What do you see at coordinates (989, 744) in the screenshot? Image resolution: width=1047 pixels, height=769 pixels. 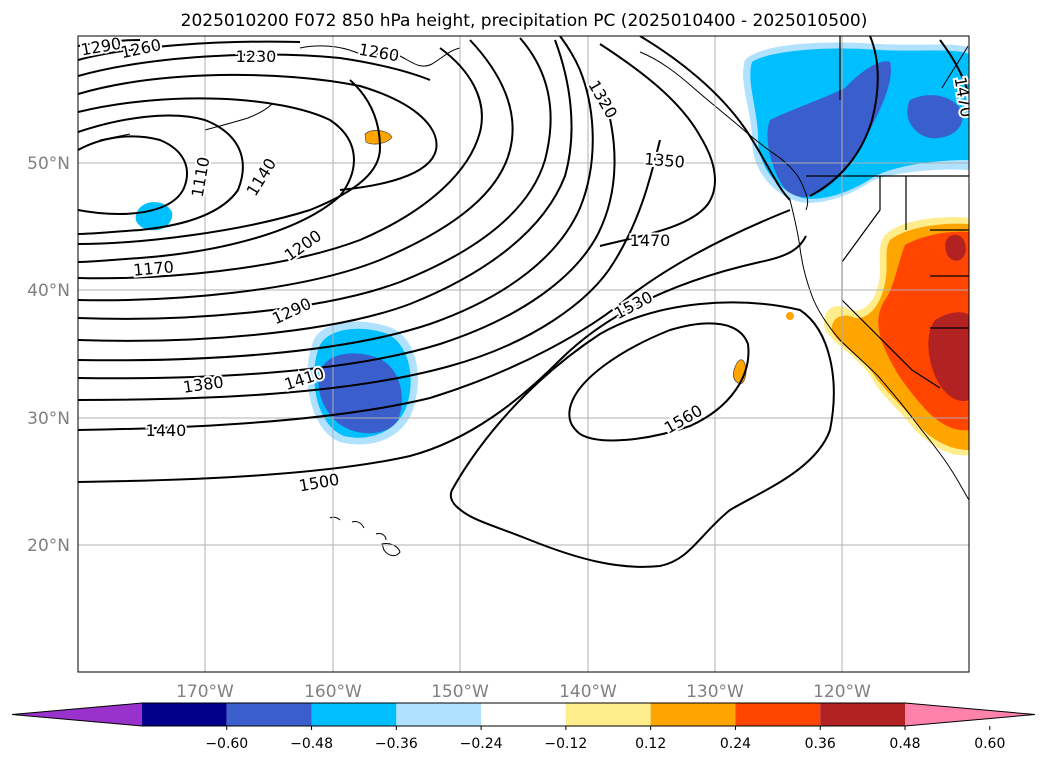 I see `colorbar-tick-label: 0.60` at bounding box center [989, 744].